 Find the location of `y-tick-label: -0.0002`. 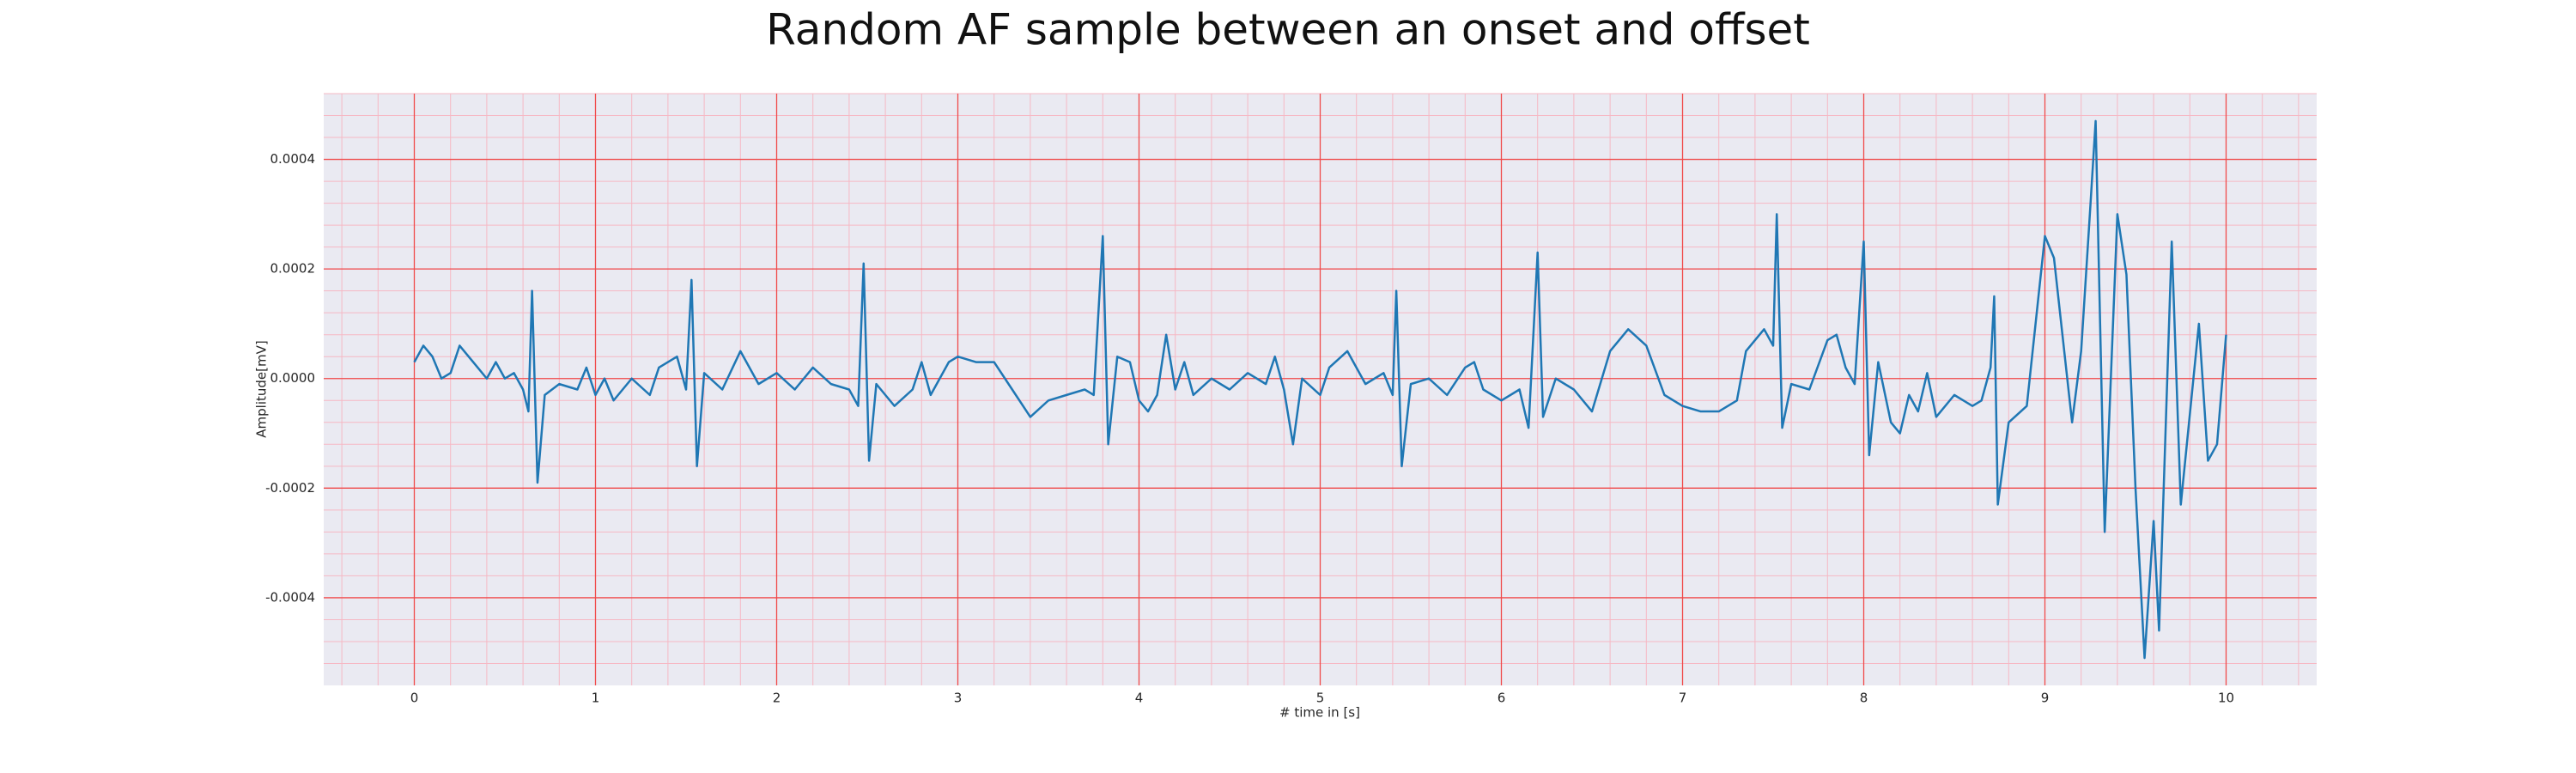

y-tick-label: -0.0002 is located at coordinates (290, 488).